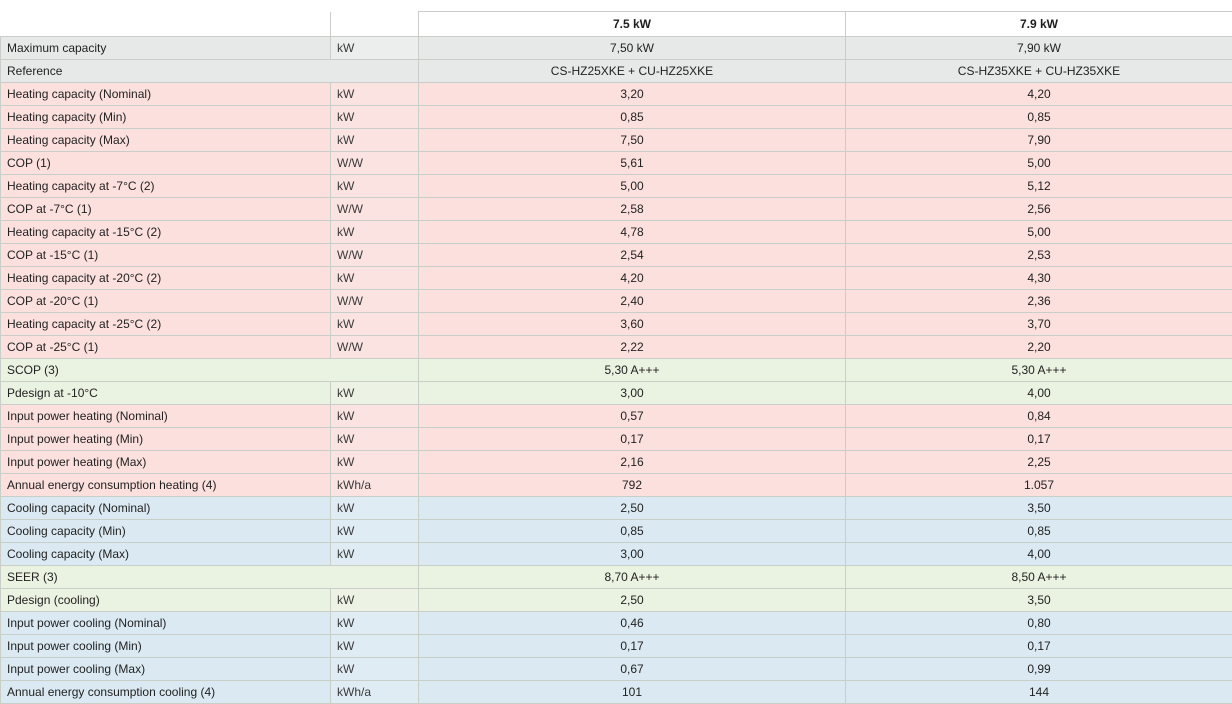  I want to click on row-value-model-2: 4,30, so click(1039, 278).